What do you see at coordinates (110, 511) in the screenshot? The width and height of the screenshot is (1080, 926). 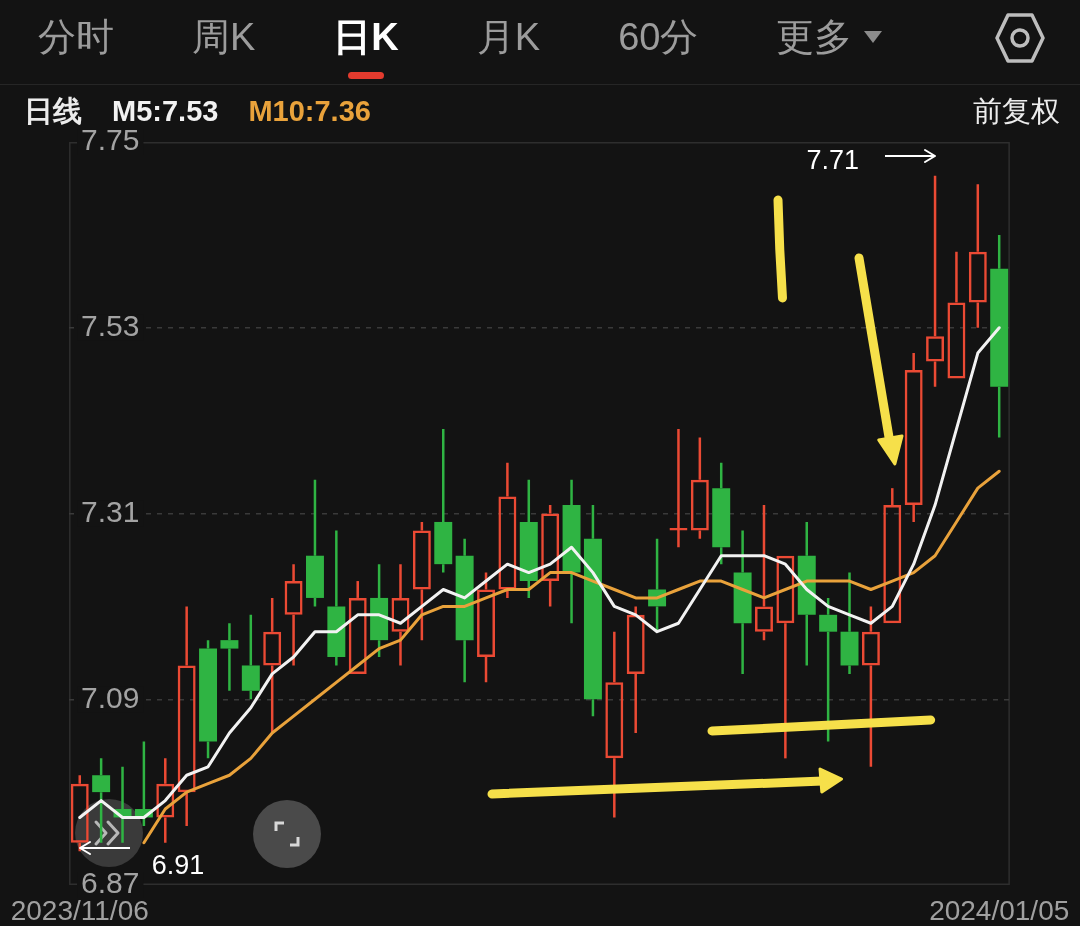 I see `y-tick-label: 7.31` at bounding box center [110, 511].